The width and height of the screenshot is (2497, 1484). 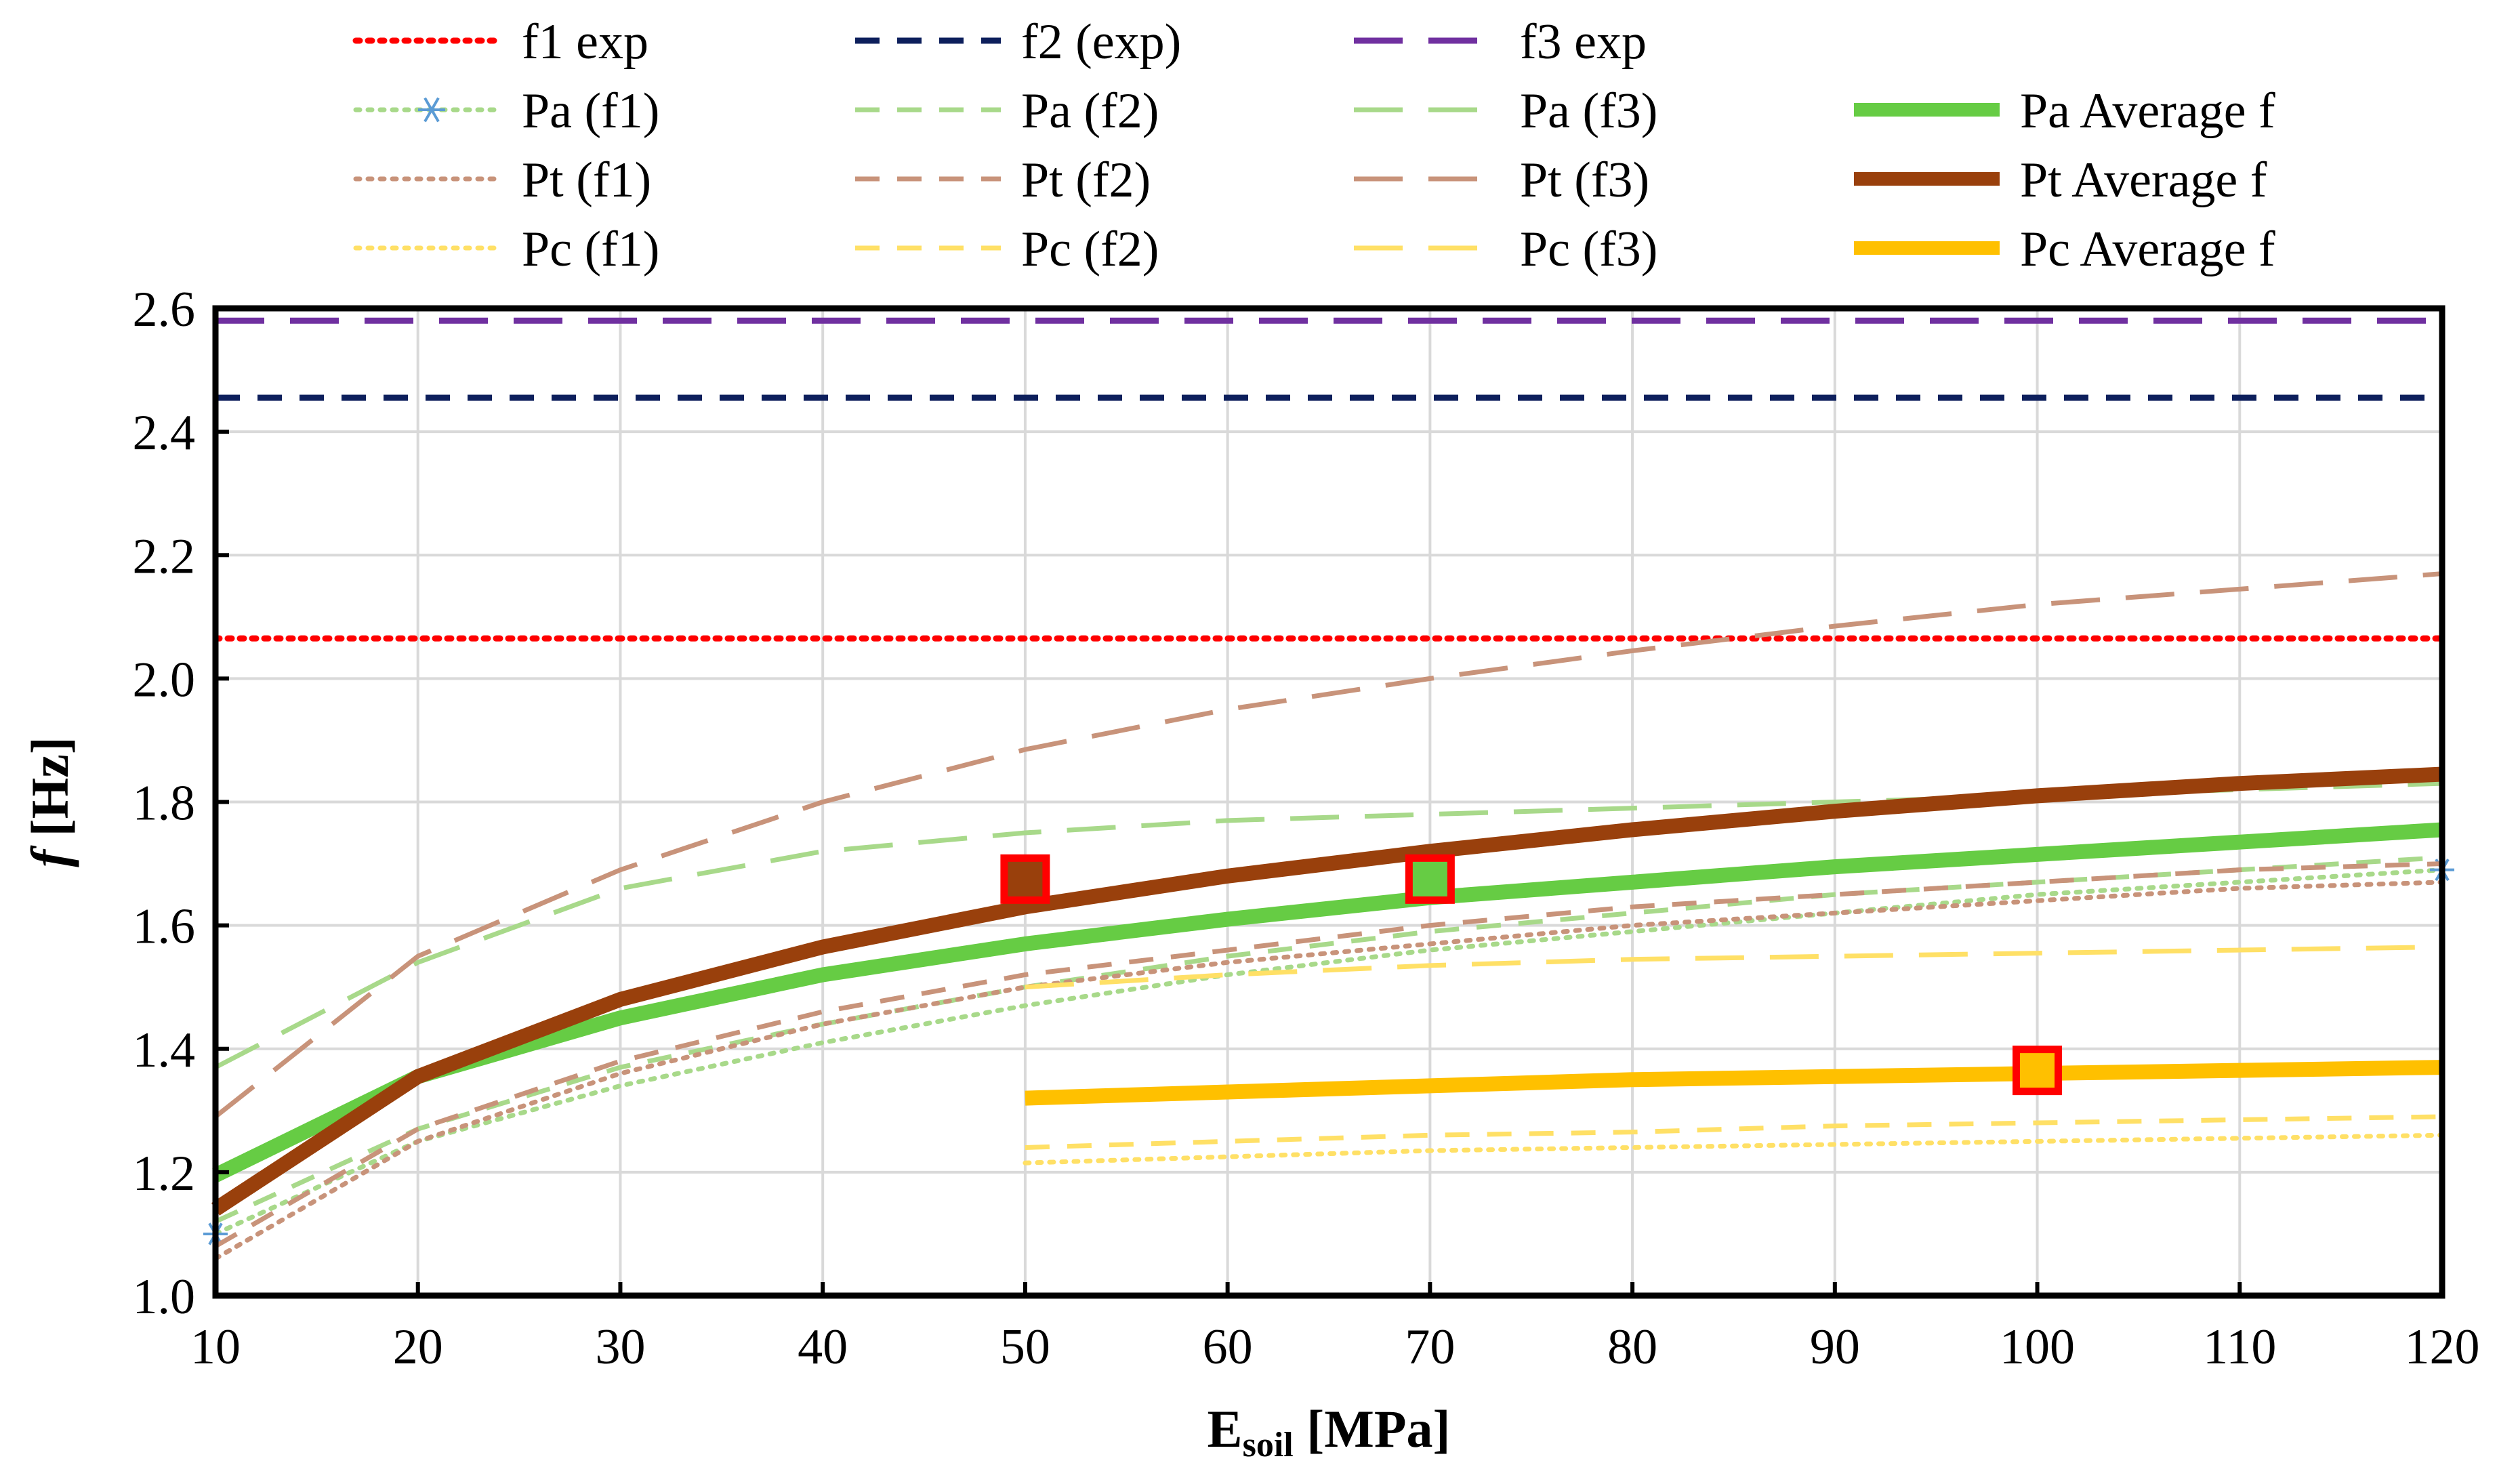 I want to click on legend-label-f2-exp: f2 (exp), so click(x=1101, y=42).